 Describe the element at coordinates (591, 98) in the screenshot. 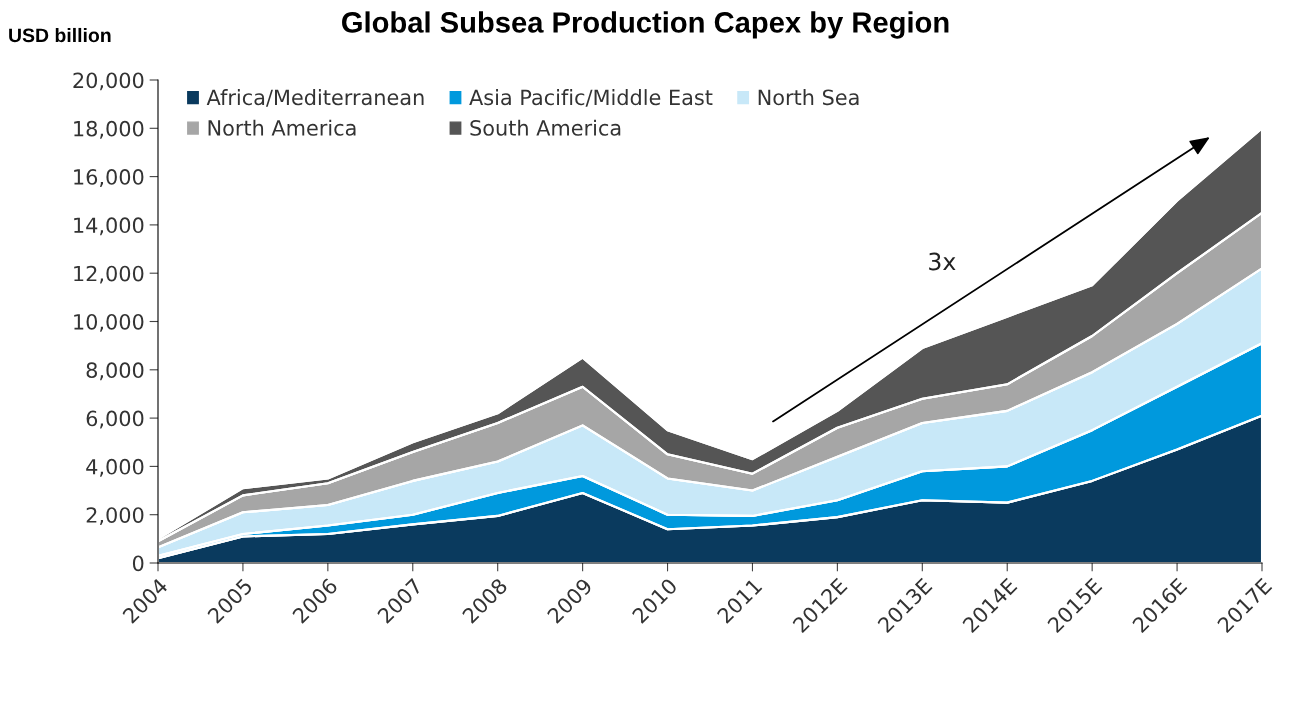

I see `legend-label: Asia Pacific/Middle East` at that location.